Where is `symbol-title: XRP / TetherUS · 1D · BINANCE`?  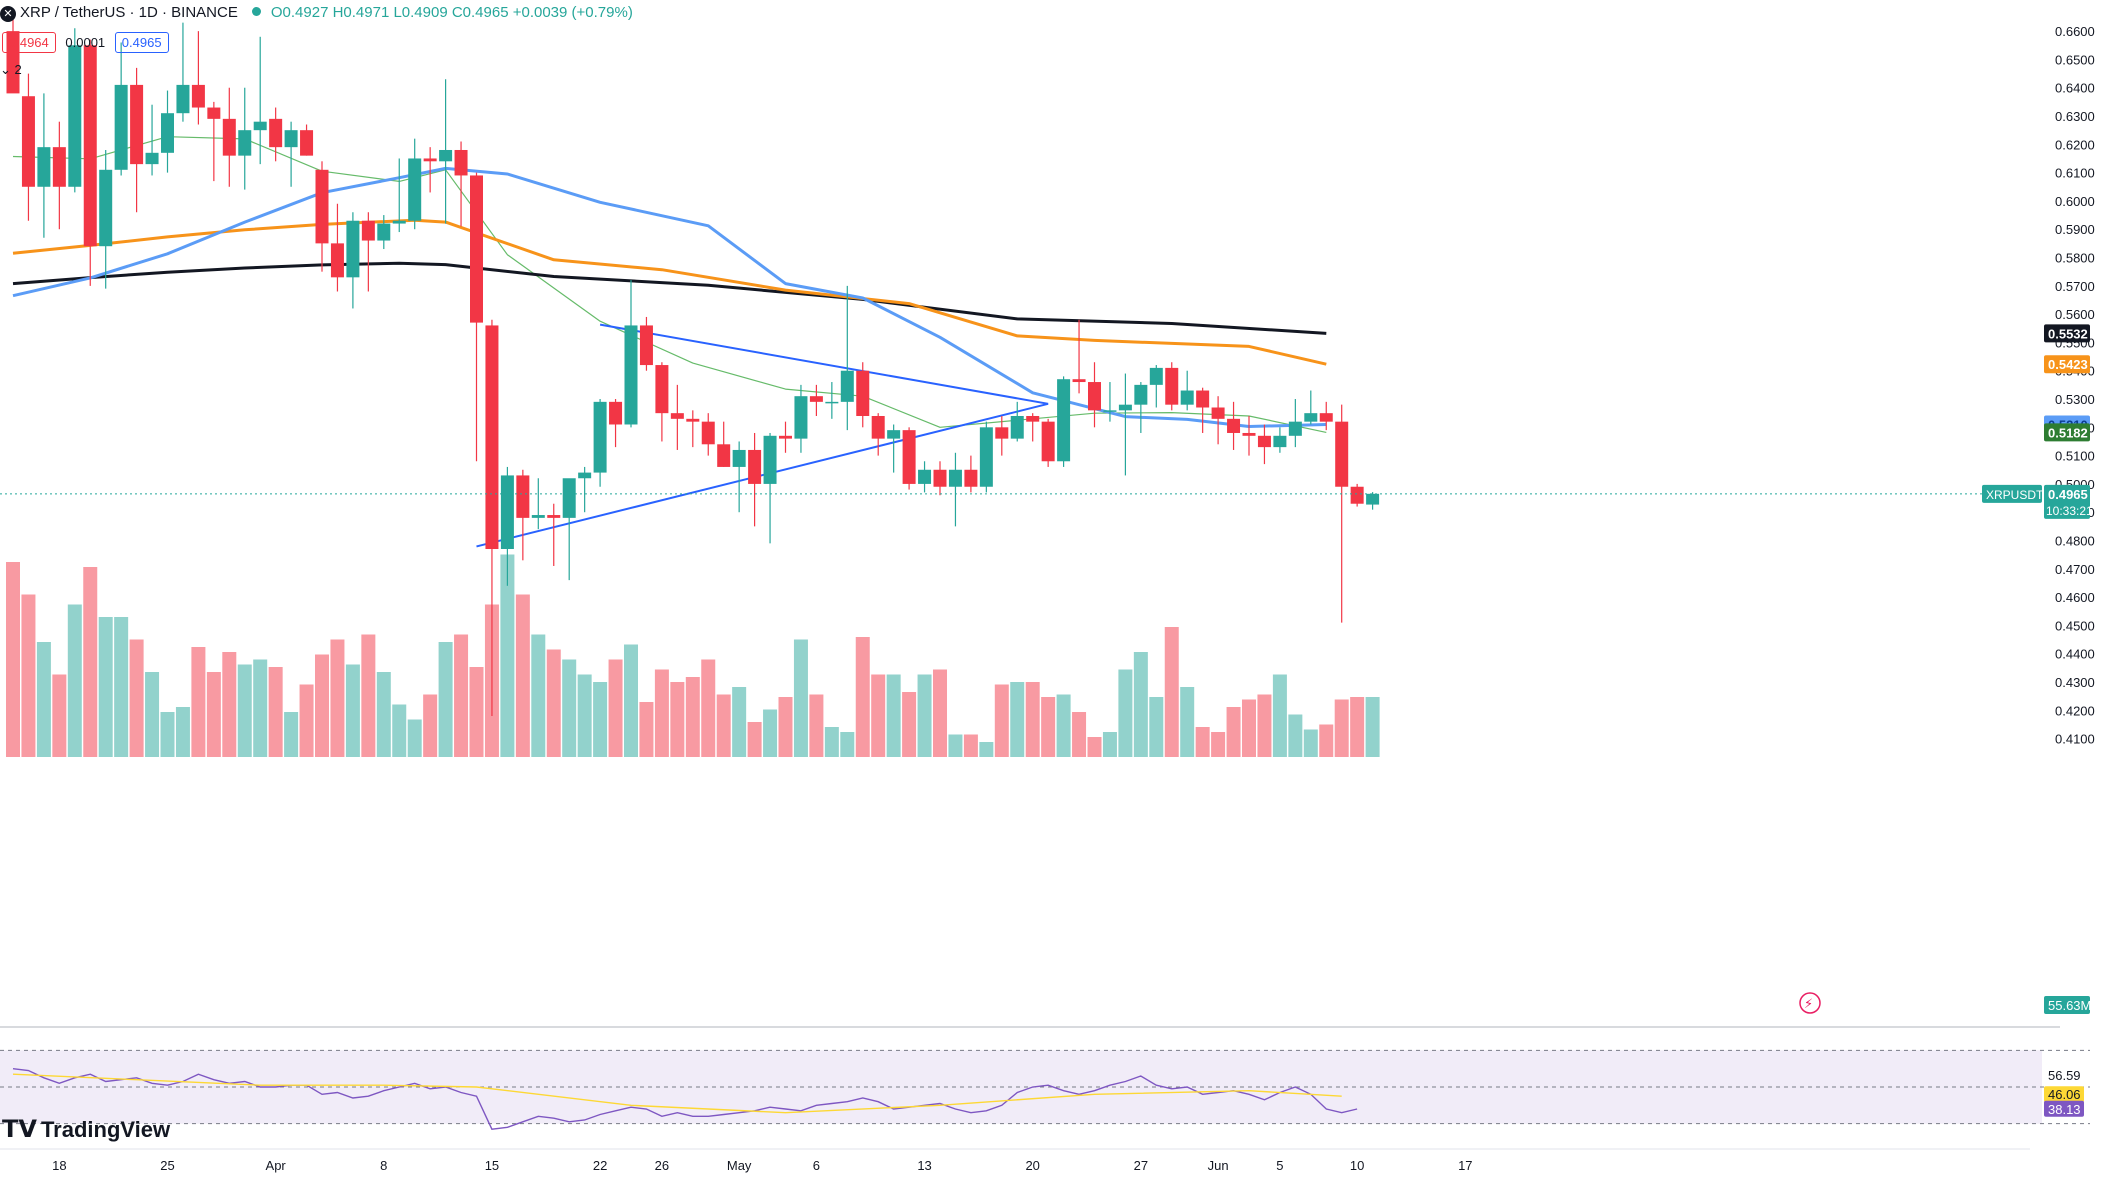 symbol-title: XRP / TetherUS · 1D · BINANCE is located at coordinates (129, 12).